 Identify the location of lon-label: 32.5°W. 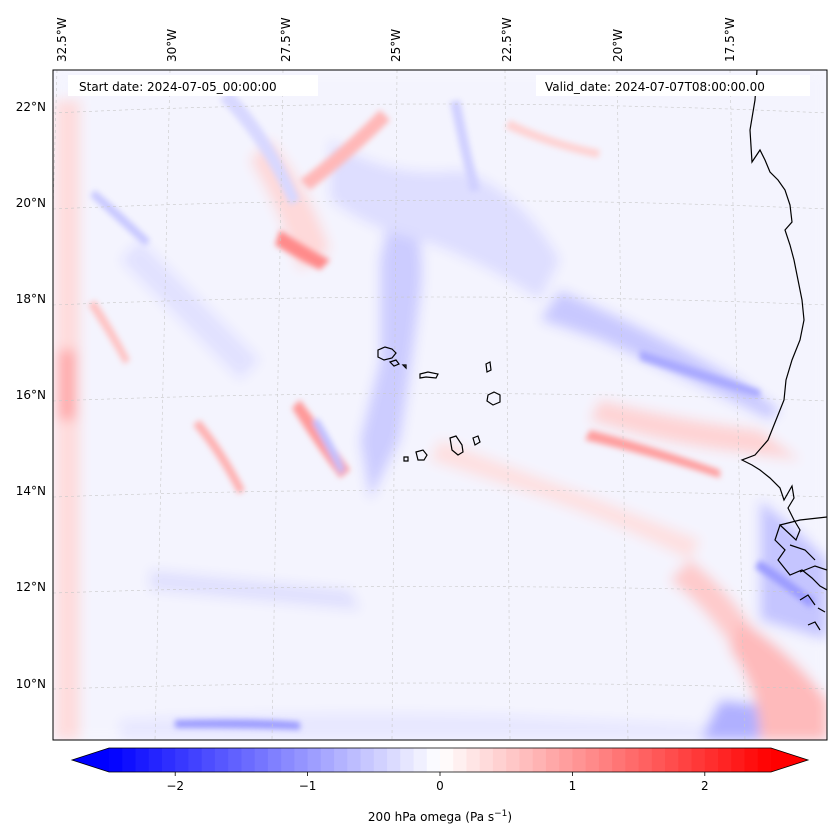
(62, 39).